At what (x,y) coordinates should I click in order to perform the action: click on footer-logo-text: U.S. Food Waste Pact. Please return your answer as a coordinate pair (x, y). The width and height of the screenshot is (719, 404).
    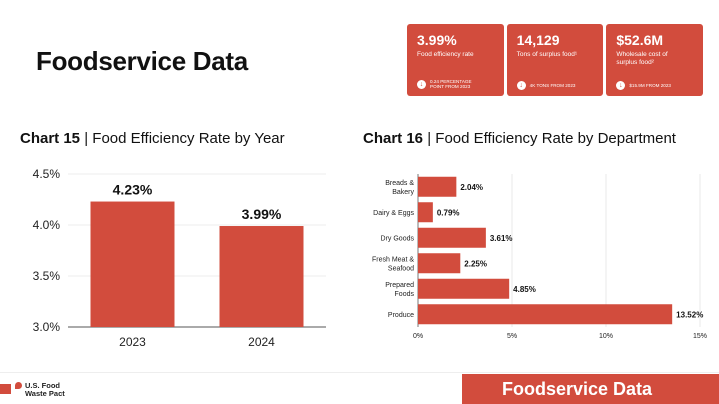
    Looking at the image, I should click on (45, 390).